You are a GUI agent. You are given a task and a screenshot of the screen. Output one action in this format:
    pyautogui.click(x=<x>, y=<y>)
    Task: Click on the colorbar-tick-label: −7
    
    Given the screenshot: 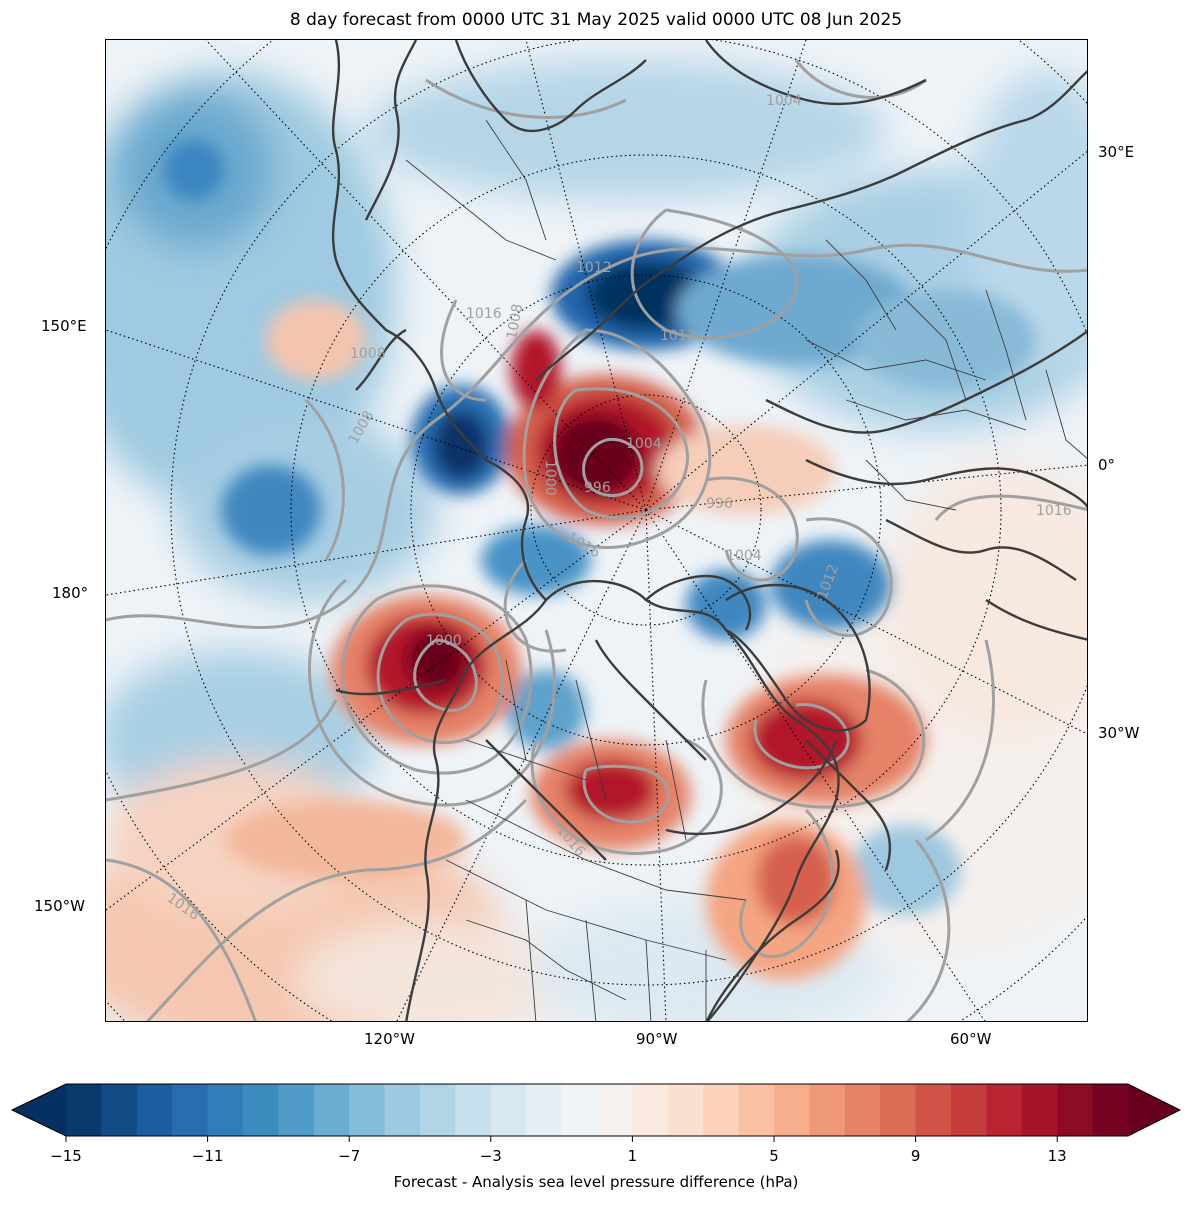 What is the action you would take?
    pyautogui.click(x=349, y=1156)
    